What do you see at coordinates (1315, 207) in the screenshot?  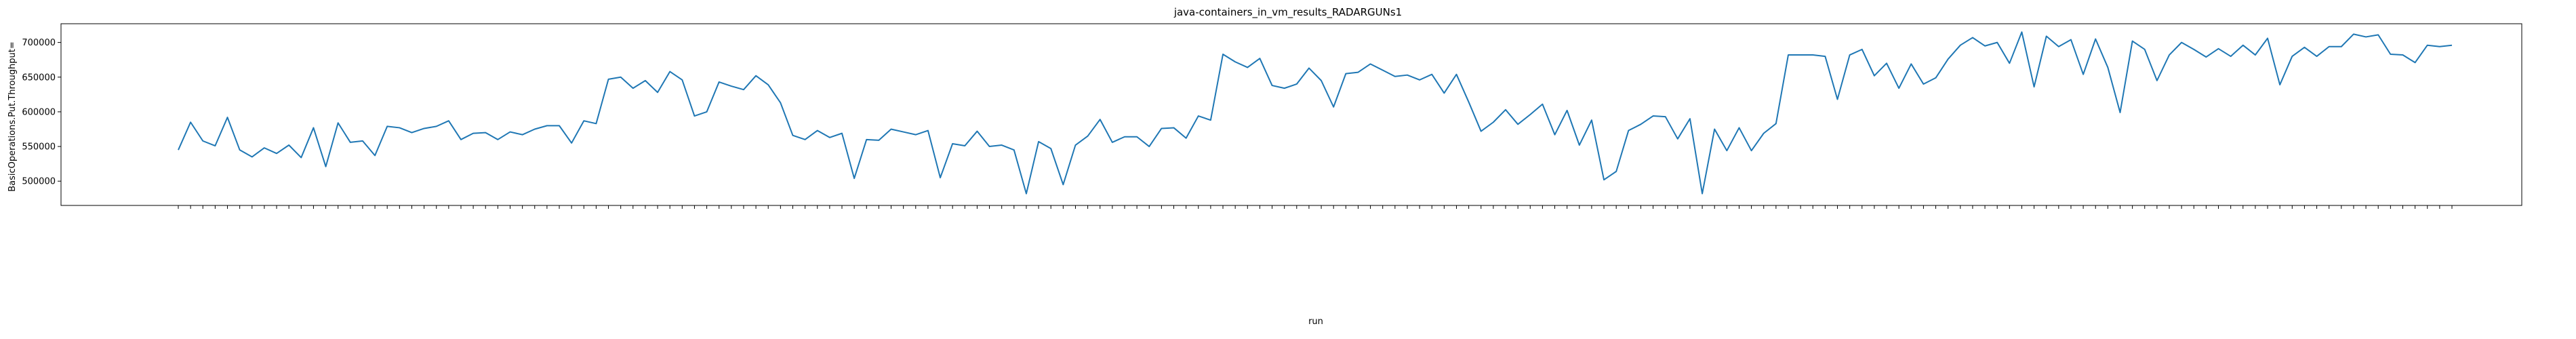 I see `x-axis` at bounding box center [1315, 207].